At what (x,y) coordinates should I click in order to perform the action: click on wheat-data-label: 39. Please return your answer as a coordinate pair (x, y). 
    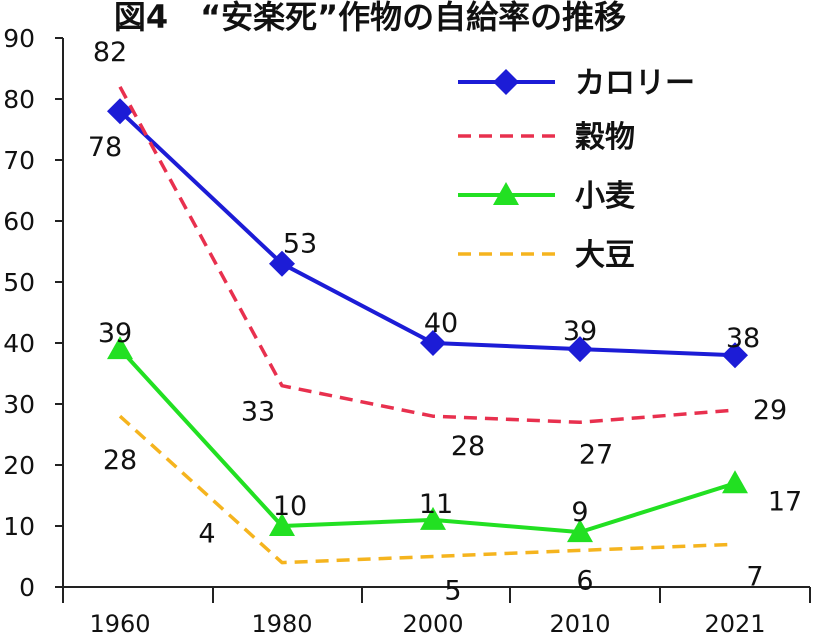
    Looking at the image, I should click on (115, 333).